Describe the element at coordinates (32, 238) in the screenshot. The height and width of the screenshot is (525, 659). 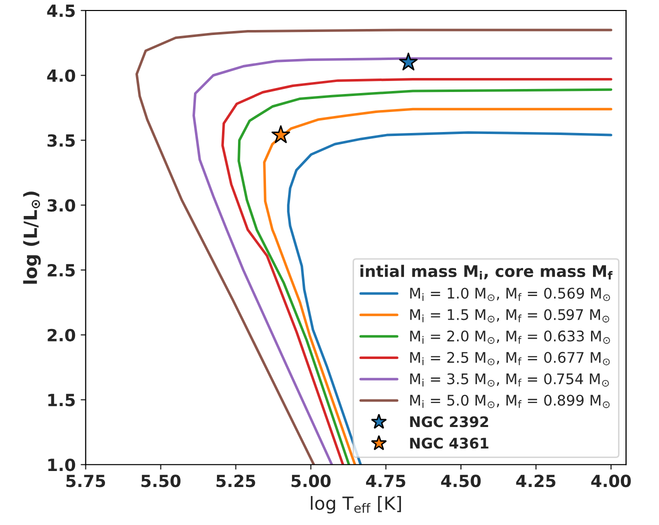
I see `y-axis-title: log (L/L$_{⊙}$)` at that location.